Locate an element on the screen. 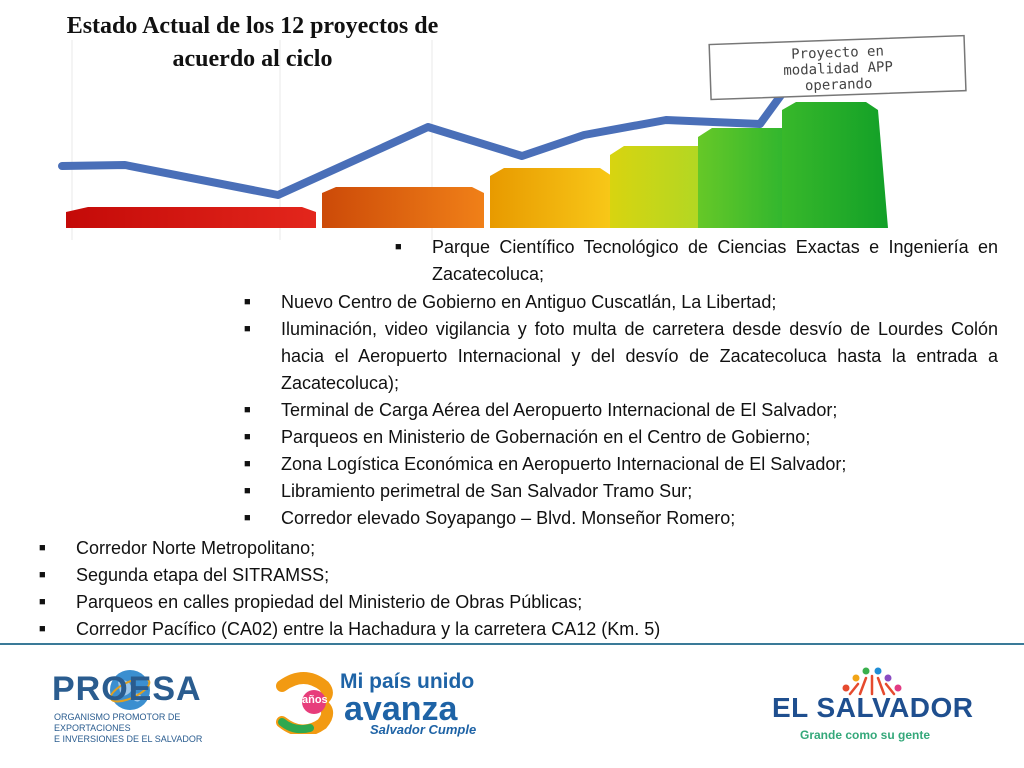 The image size is (1024, 768). title-line-2: acuerdo al ciclo is located at coordinates (252, 59).